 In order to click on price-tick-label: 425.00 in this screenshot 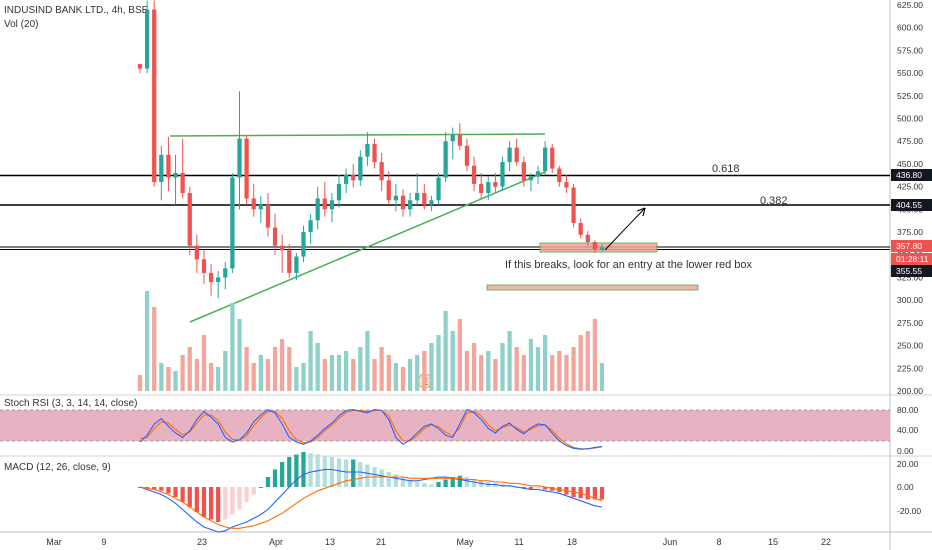, I will do `click(910, 187)`.